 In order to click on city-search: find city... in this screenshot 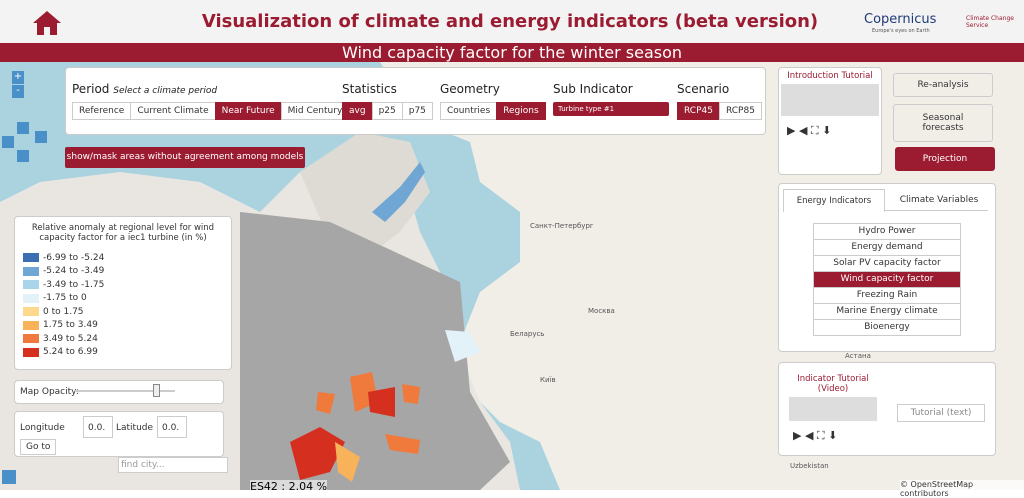, I will do `click(173, 465)`.